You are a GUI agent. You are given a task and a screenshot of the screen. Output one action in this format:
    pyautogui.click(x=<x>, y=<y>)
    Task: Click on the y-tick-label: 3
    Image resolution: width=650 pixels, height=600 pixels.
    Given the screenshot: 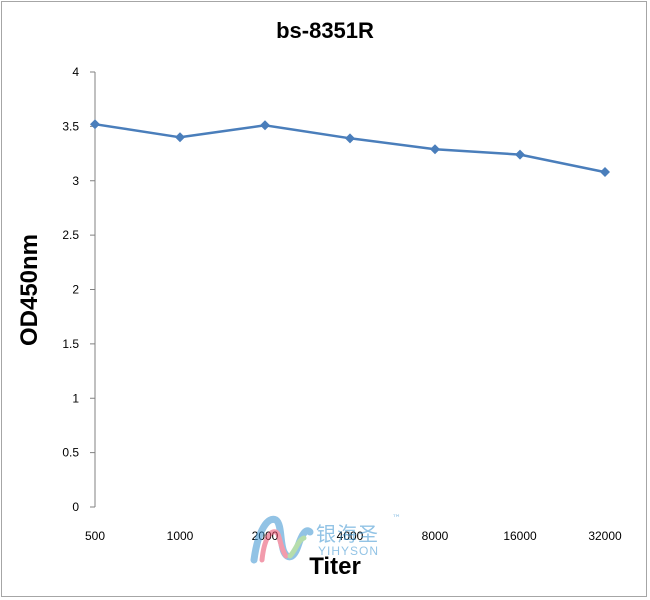 What is the action you would take?
    pyautogui.click(x=75, y=181)
    